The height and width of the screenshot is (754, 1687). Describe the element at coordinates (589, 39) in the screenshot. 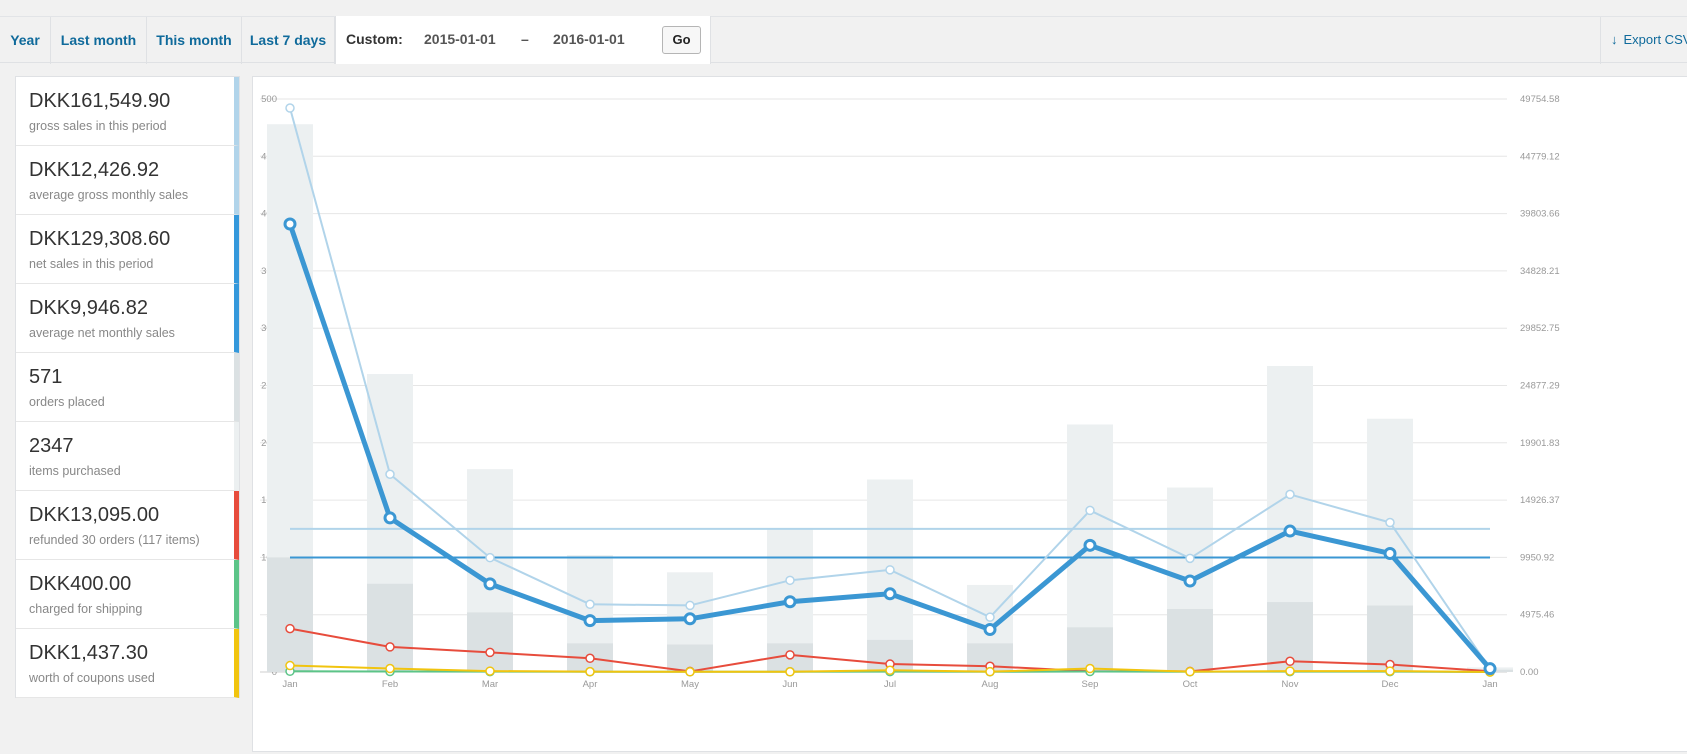

I see `end-date-field: 2016-01-01` at that location.